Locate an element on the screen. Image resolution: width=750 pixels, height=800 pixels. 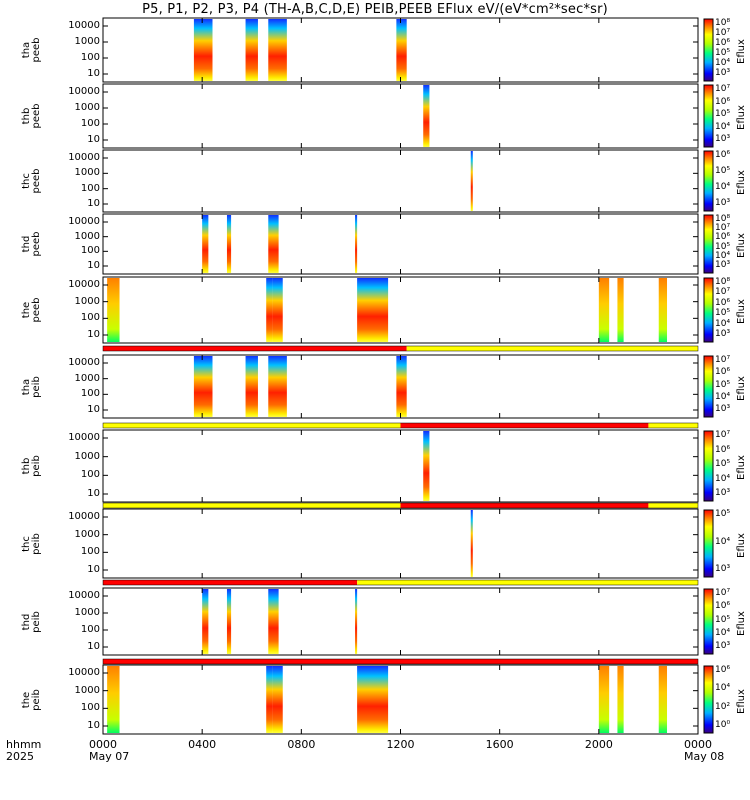
x-date-label: May 08 is located at coordinates (704, 756).